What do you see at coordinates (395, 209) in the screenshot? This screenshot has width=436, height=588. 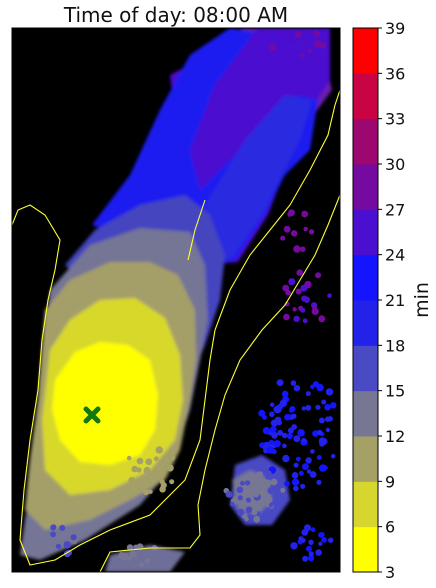 I see `colorbar-tick-label-8: 27` at bounding box center [395, 209].